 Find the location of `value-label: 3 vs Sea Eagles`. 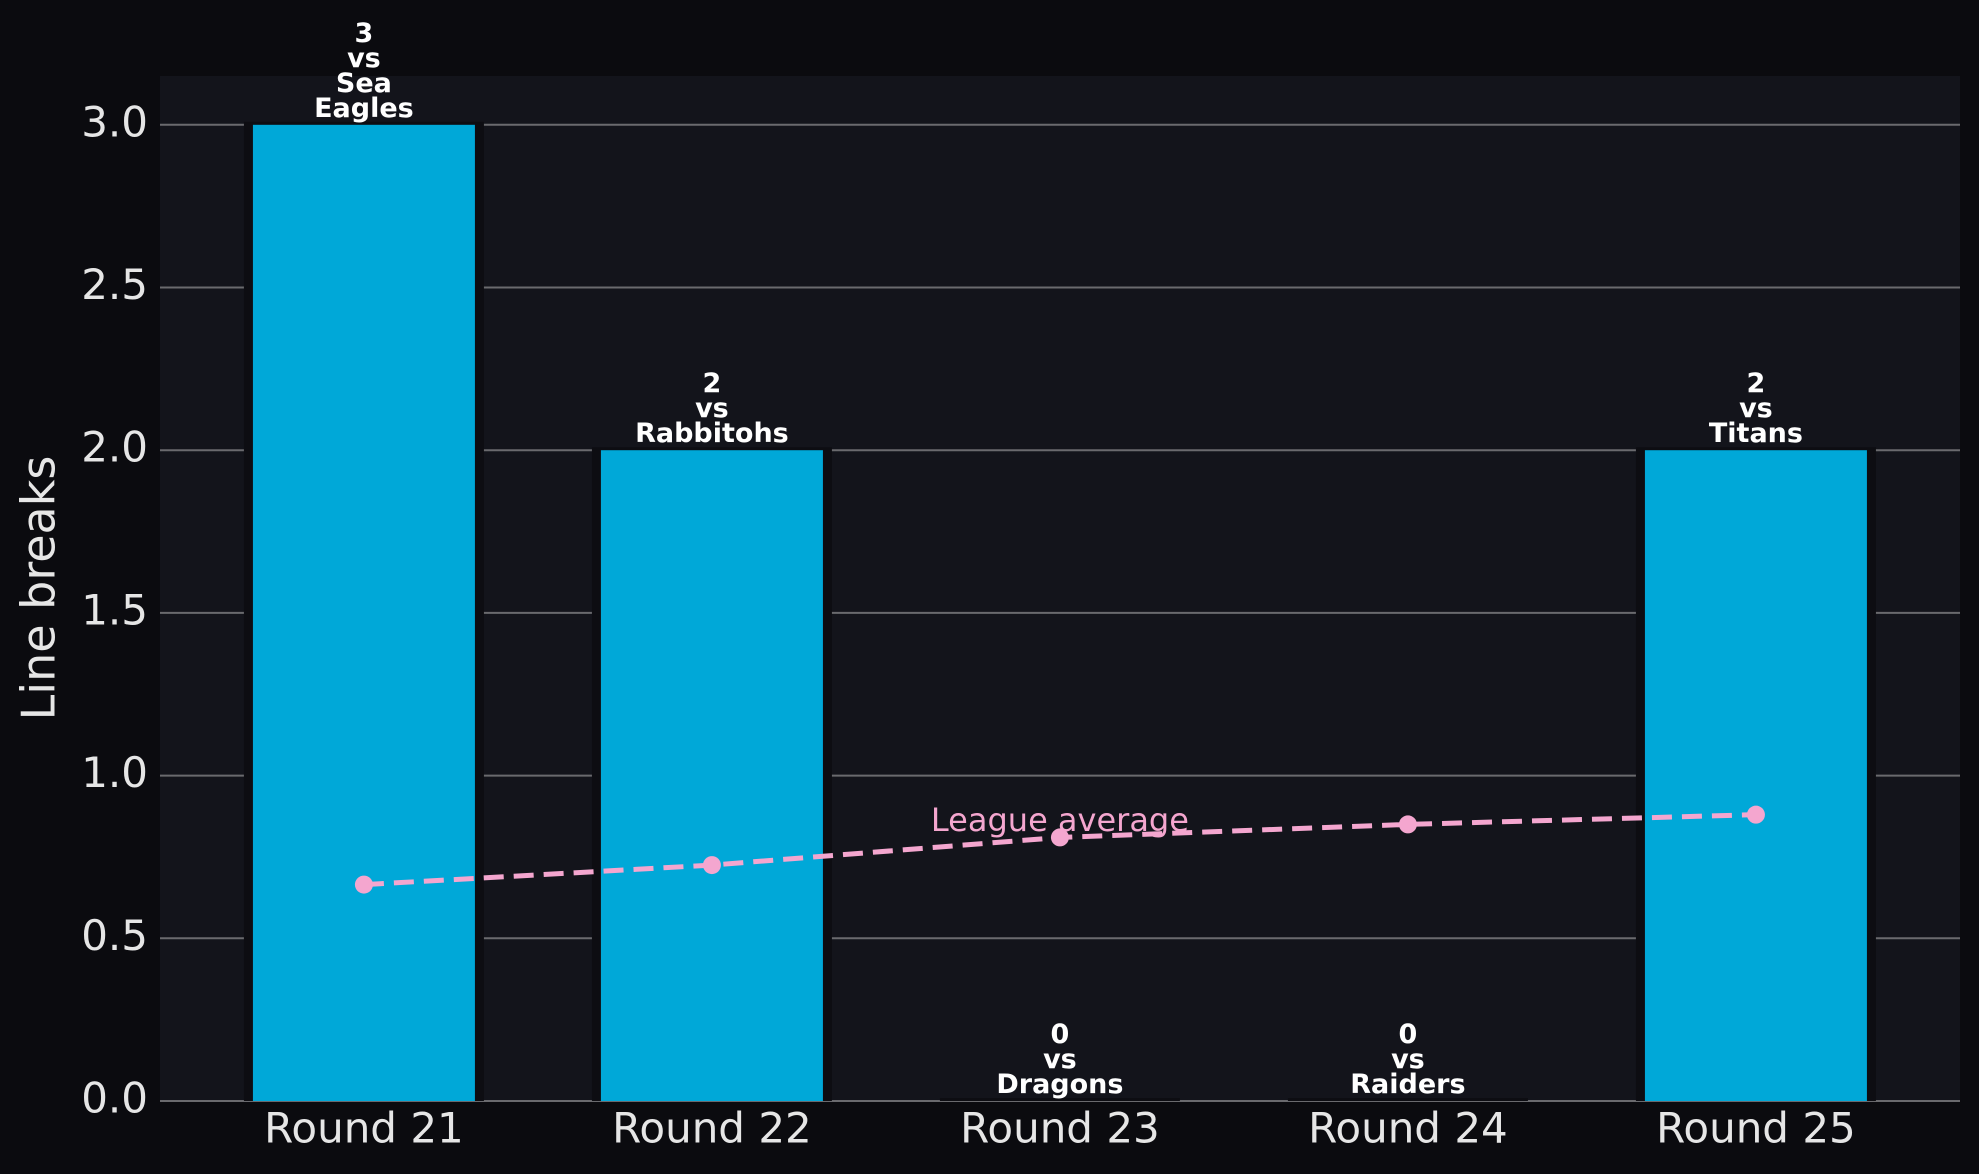

value-label: 3 vs Sea Eagles is located at coordinates (364, 70).